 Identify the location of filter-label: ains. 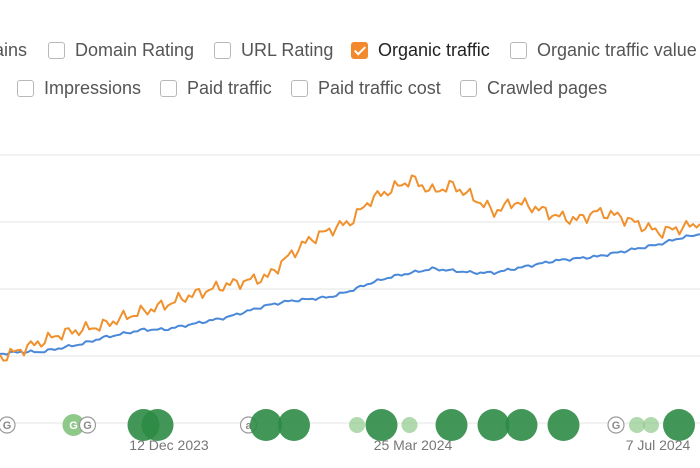
(14, 50).